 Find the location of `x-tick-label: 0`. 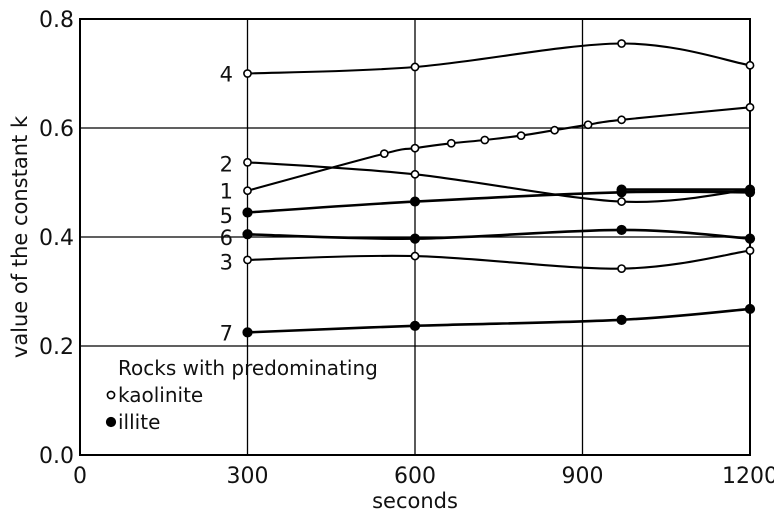

x-tick-label: 0 is located at coordinates (80, 476).